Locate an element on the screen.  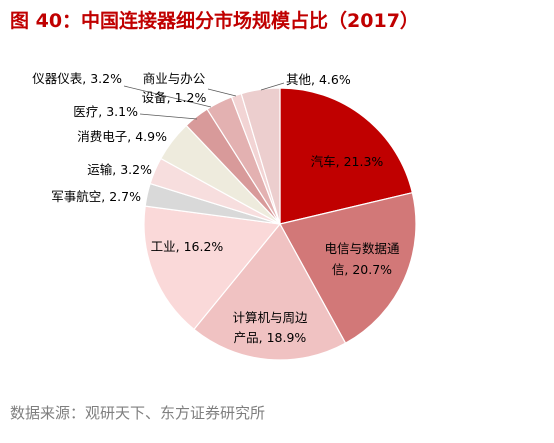
source-note: 数据来源：观研天下、东方证券研究所 is located at coordinates (137, 413).